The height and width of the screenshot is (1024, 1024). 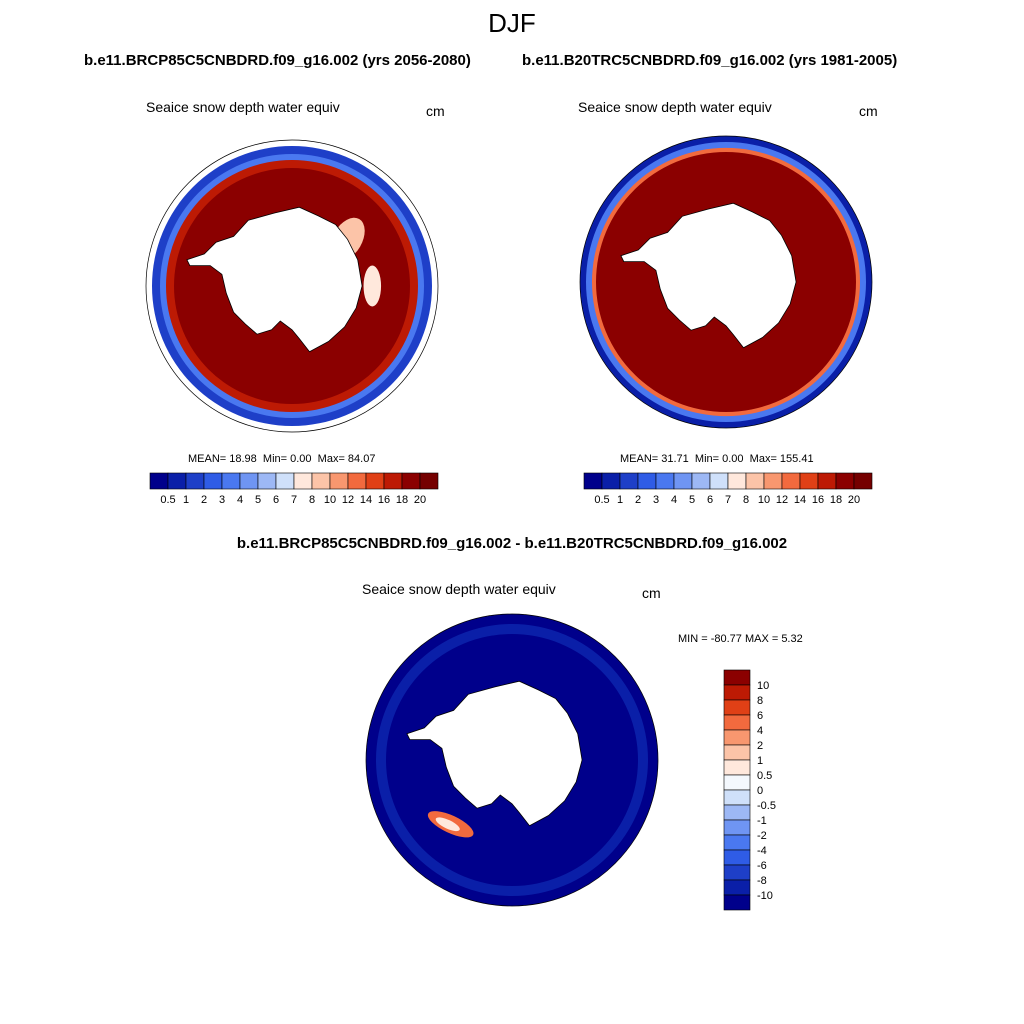 What do you see at coordinates (762, 881) in the screenshot?
I see `cb3-tick-label: -8` at bounding box center [762, 881].